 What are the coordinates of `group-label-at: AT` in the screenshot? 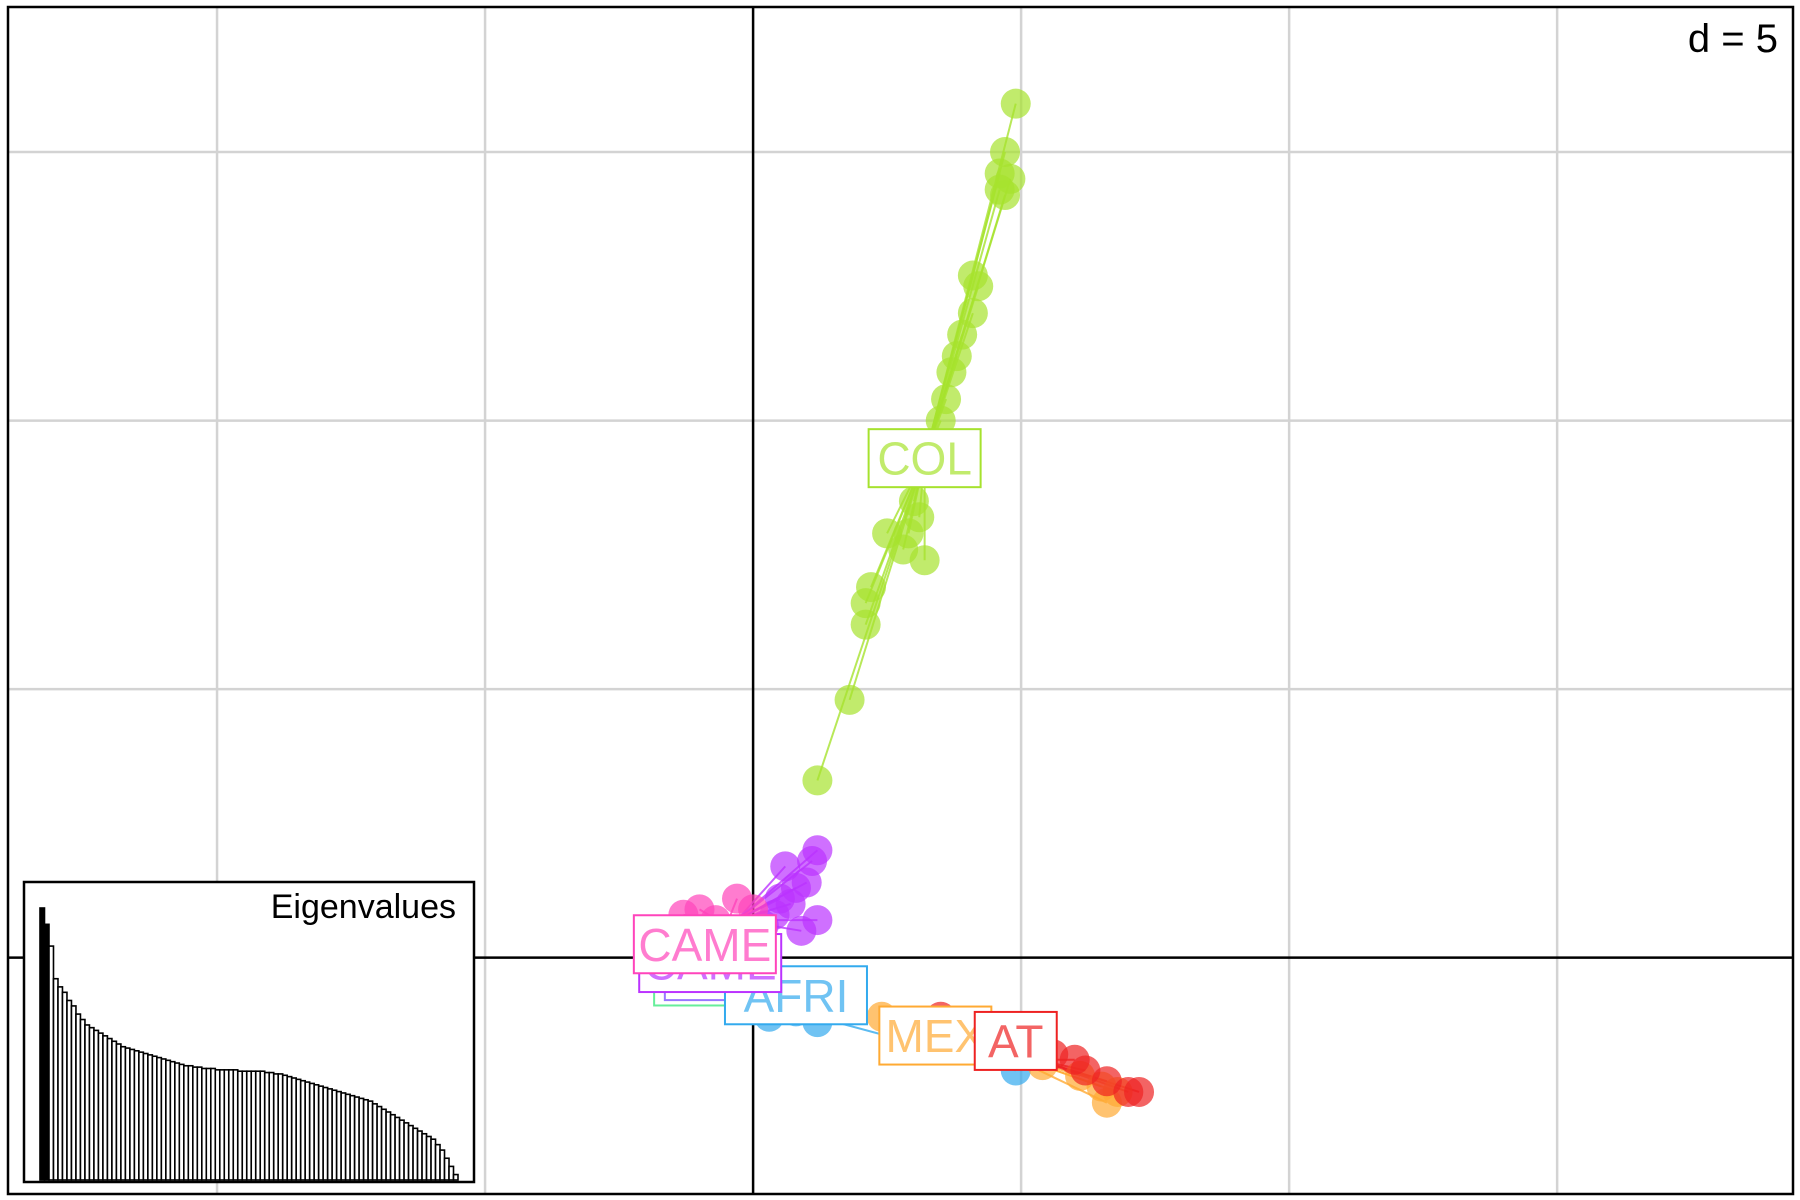 It's located at (1015, 1040).